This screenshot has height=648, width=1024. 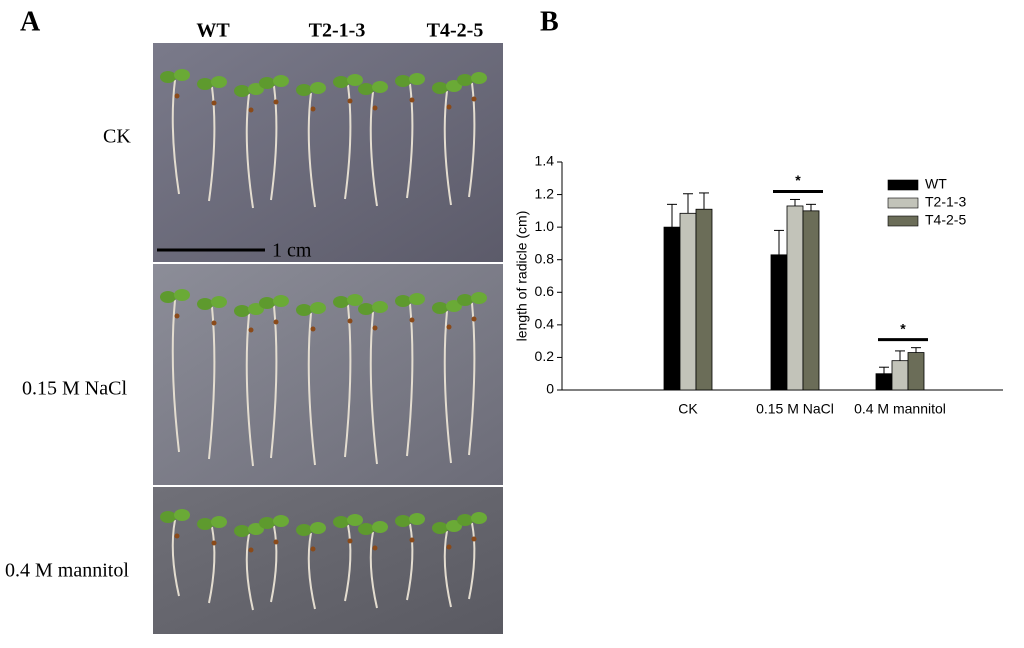 What do you see at coordinates (117, 137) in the screenshot?
I see `row-label: CK` at bounding box center [117, 137].